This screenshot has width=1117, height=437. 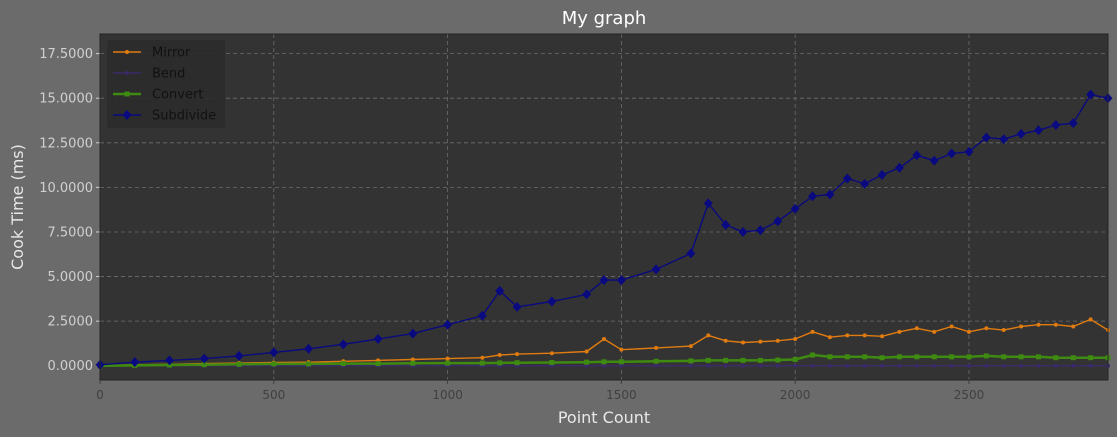 I want to click on y-tick-label: 7.5000, so click(x=71, y=232).